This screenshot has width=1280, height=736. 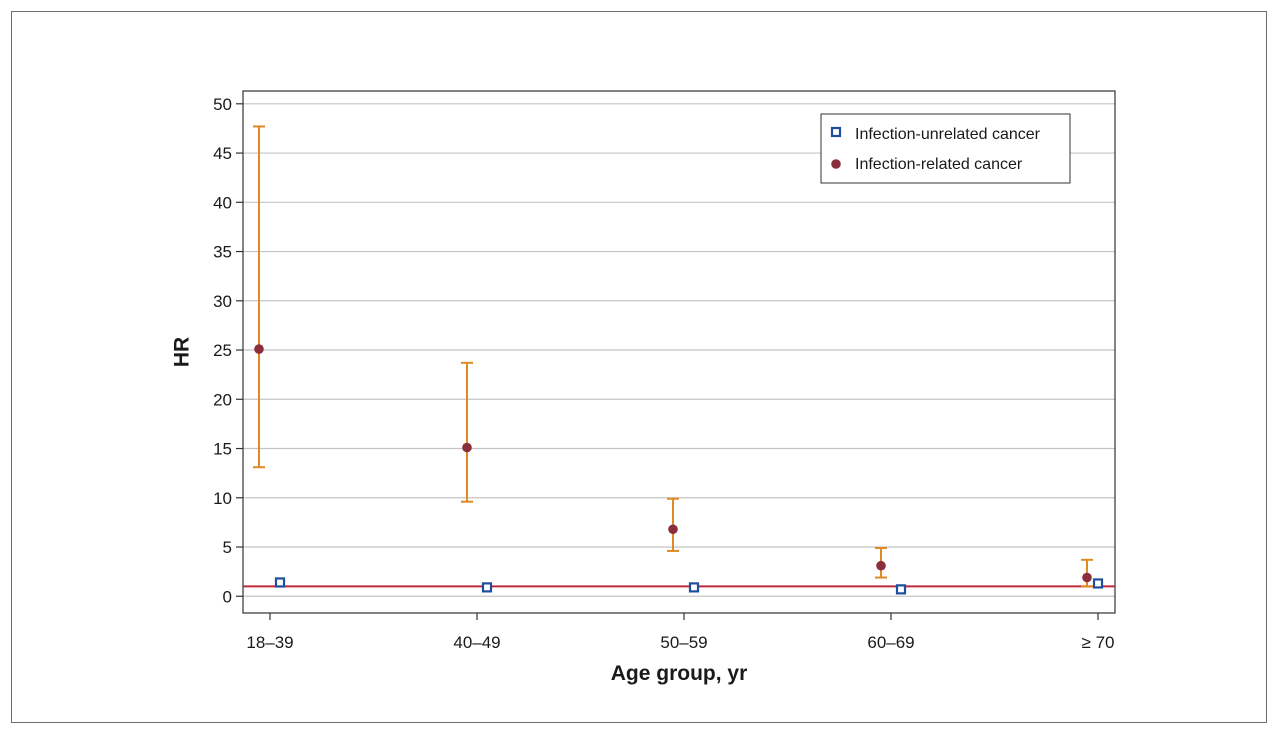 What do you see at coordinates (222, 350) in the screenshot?
I see `y-tick-label: 25` at bounding box center [222, 350].